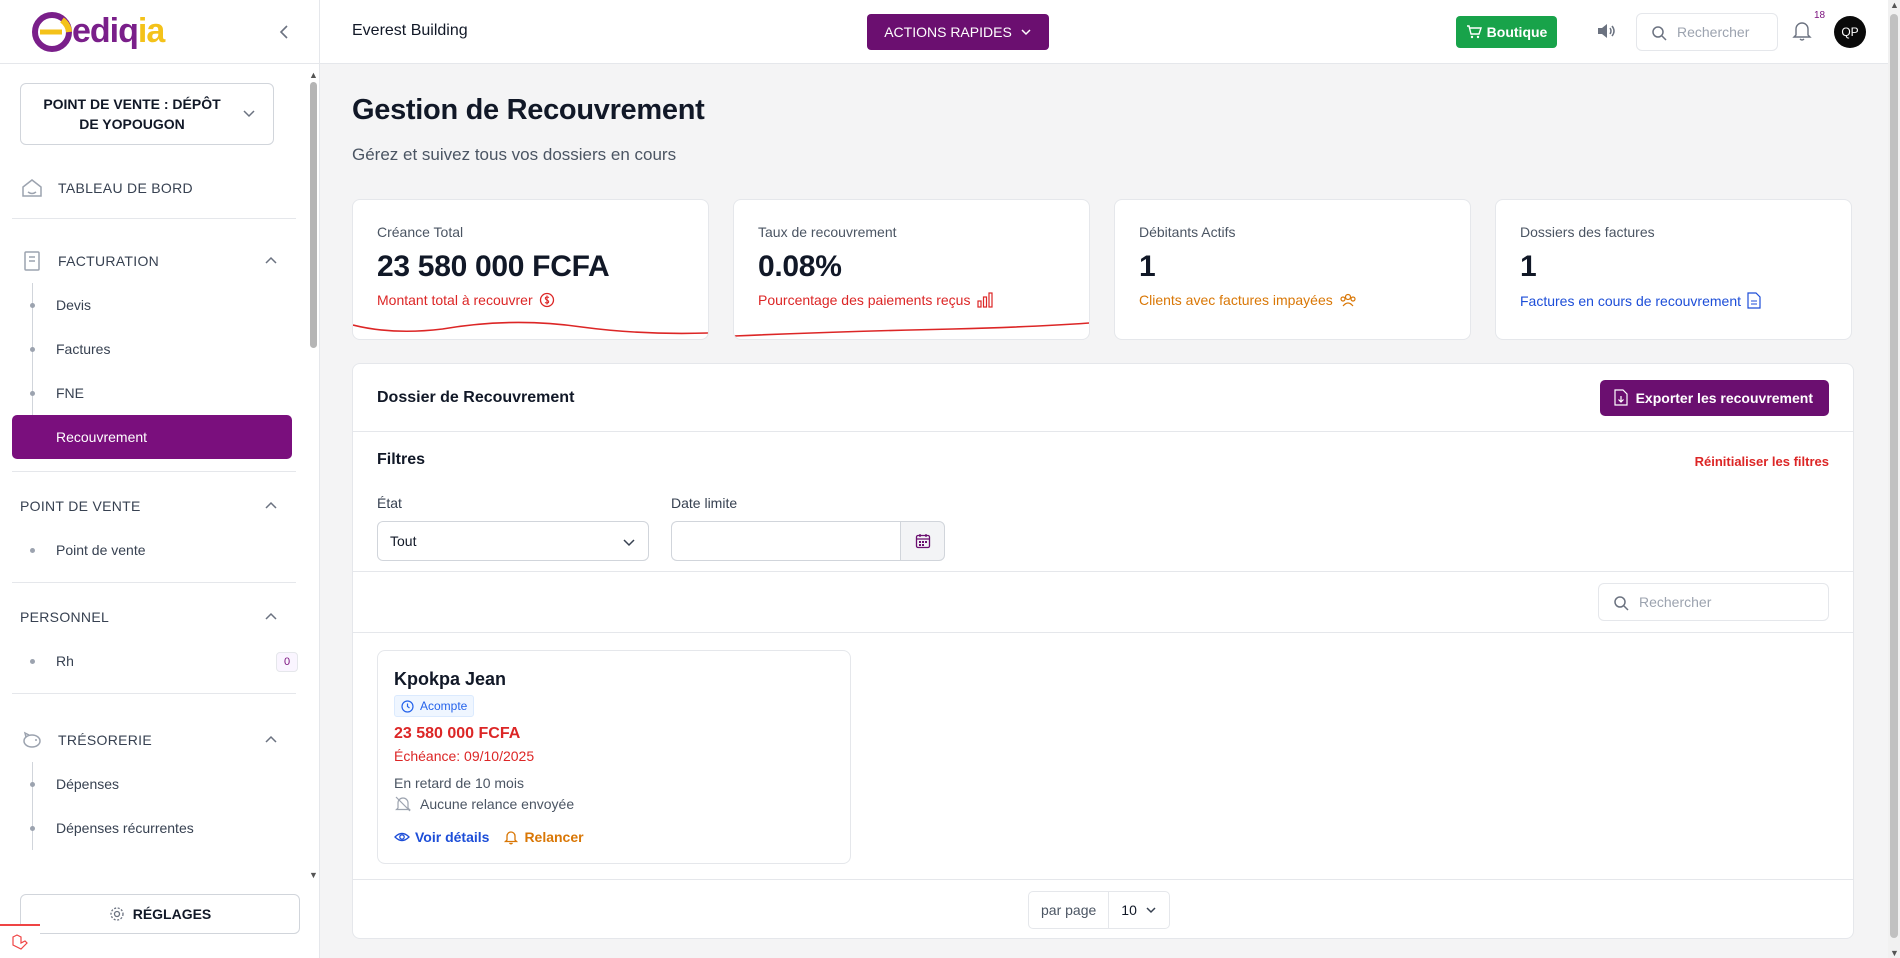 The image size is (1900, 958). I want to click on boutique-label: Boutique, so click(1517, 32).